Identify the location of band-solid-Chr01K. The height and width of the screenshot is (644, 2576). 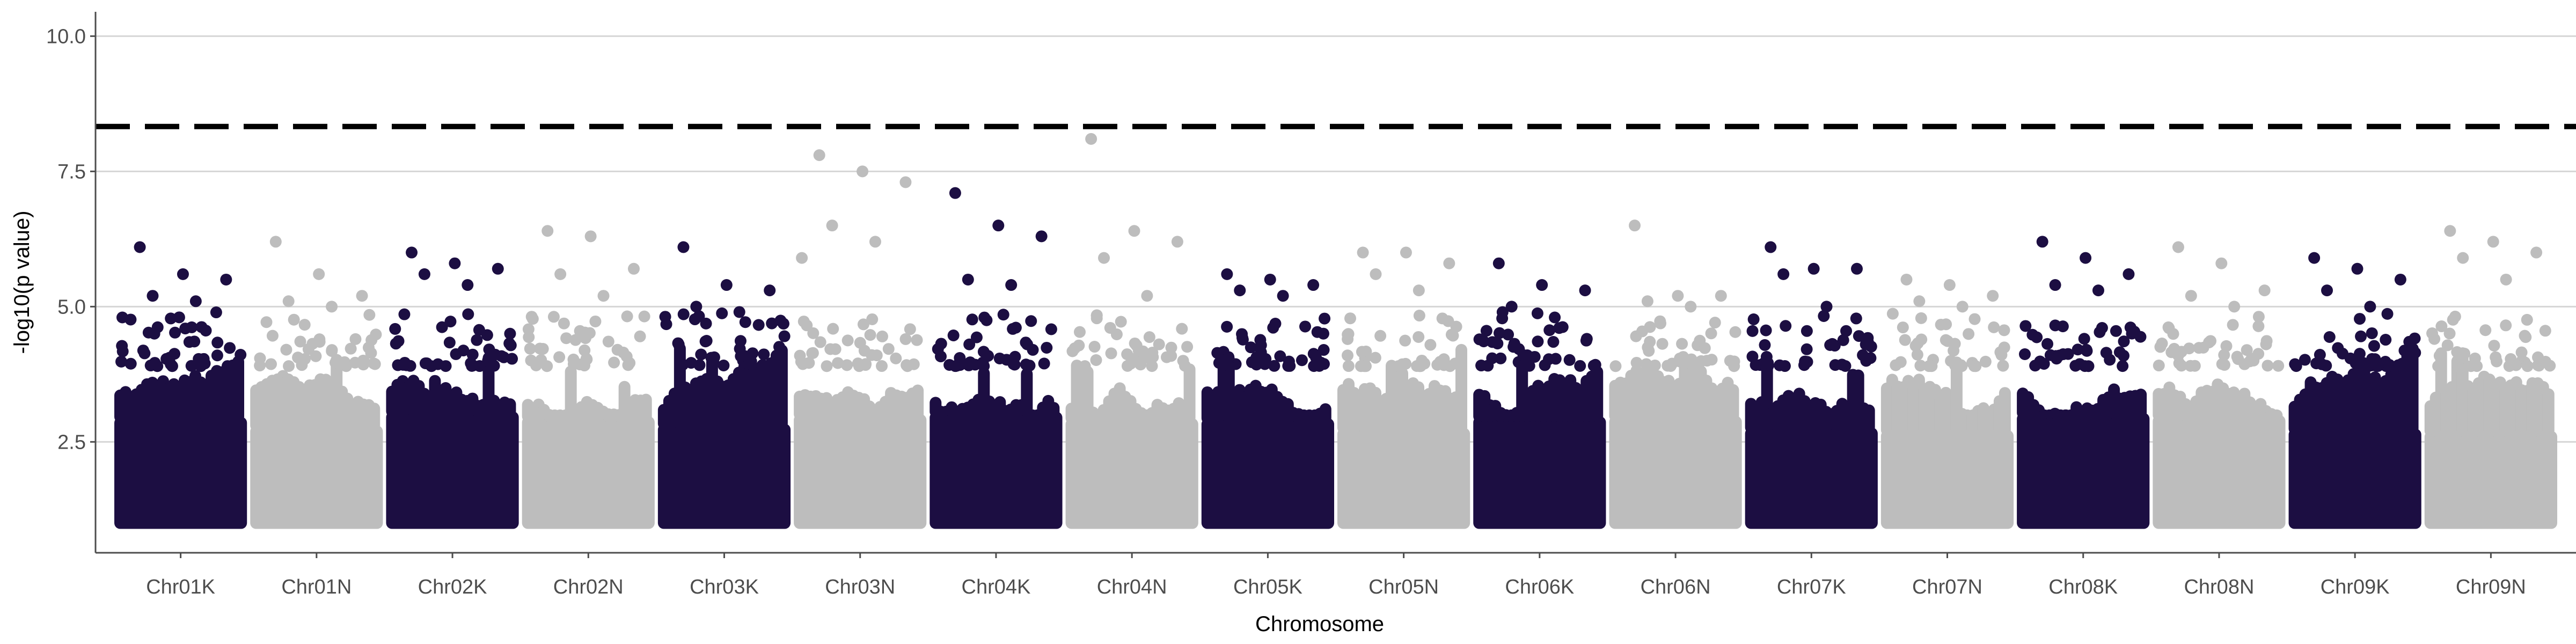
(180, 472).